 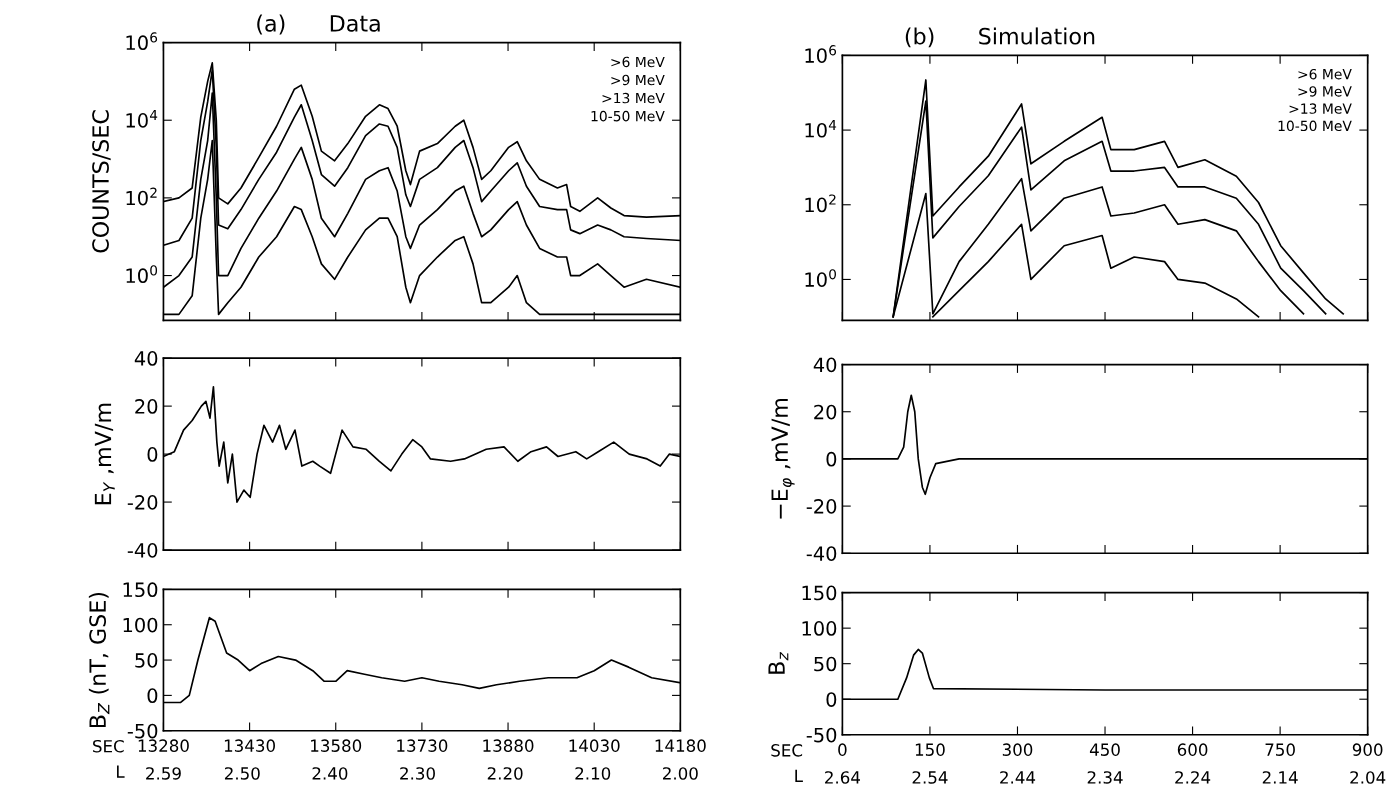 What do you see at coordinates (1280, 749) in the screenshot?
I see `x-tick-label: 750` at bounding box center [1280, 749].